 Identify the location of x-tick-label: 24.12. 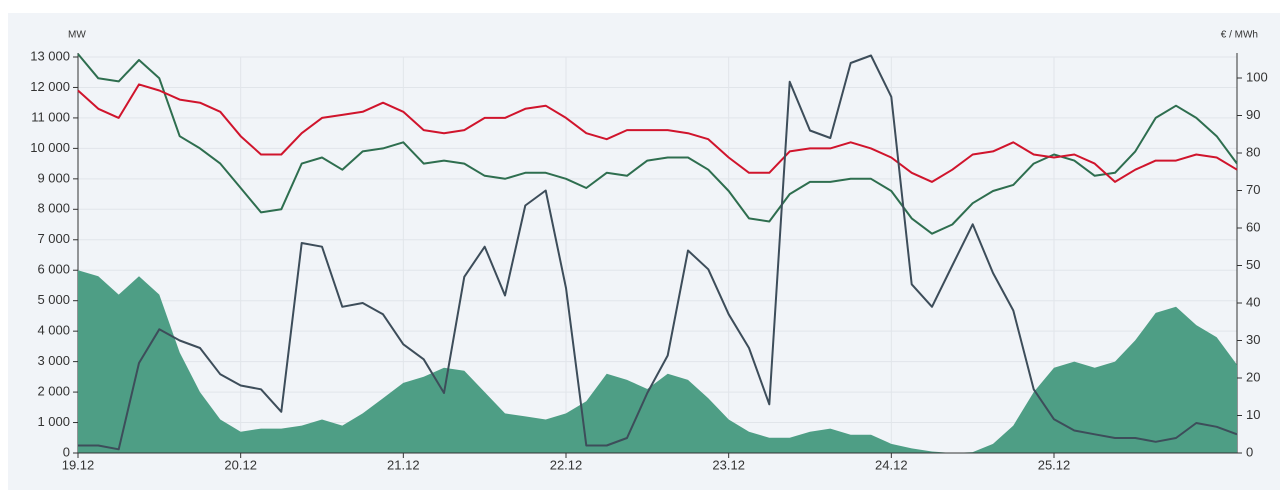
(891, 464).